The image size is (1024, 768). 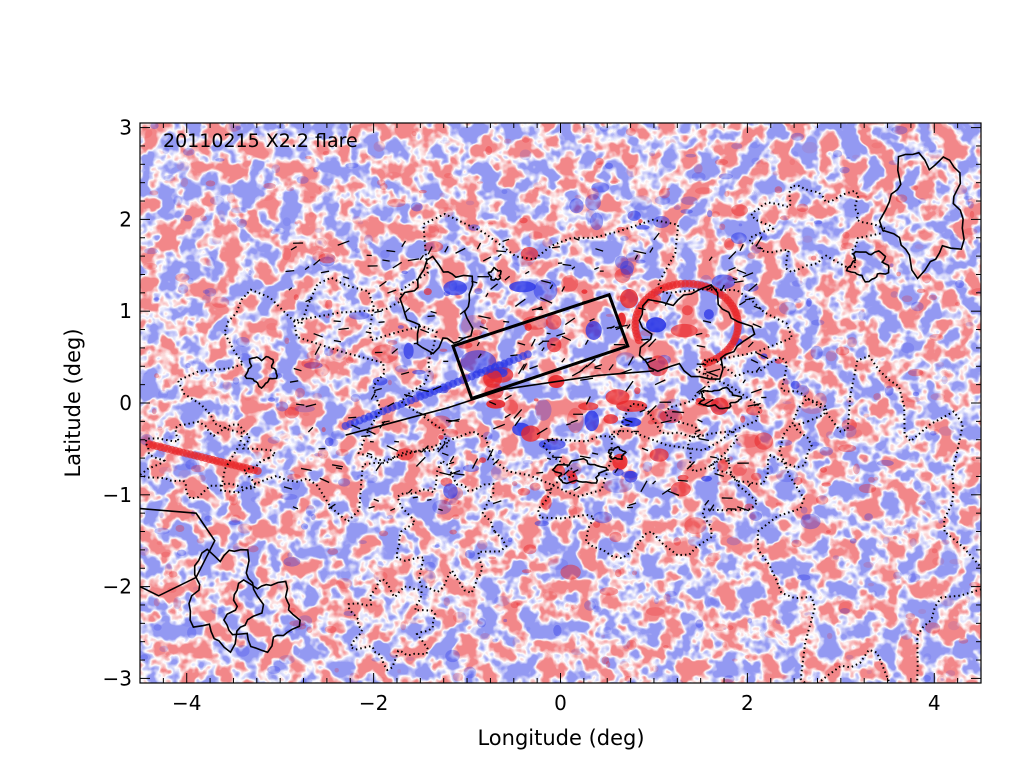 I want to click on y-tick-label: 1, so click(x=125, y=311).